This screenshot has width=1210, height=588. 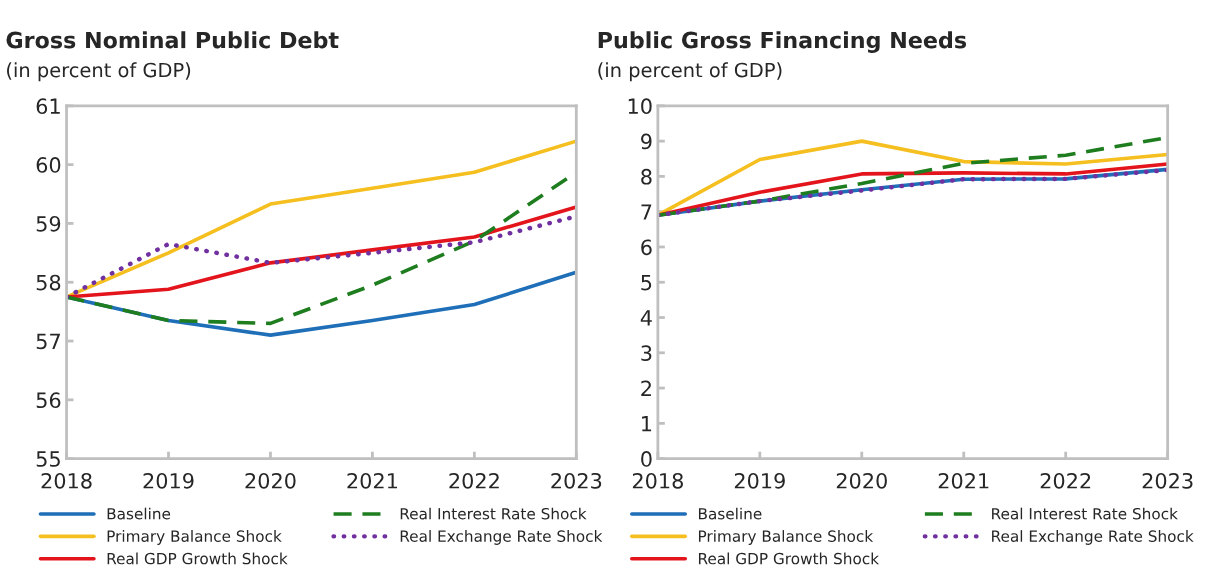 What do you see at coordinates (48, 282) in the screenshot?
I see `y-tick-label: 58` at bounding box center [48, 282].